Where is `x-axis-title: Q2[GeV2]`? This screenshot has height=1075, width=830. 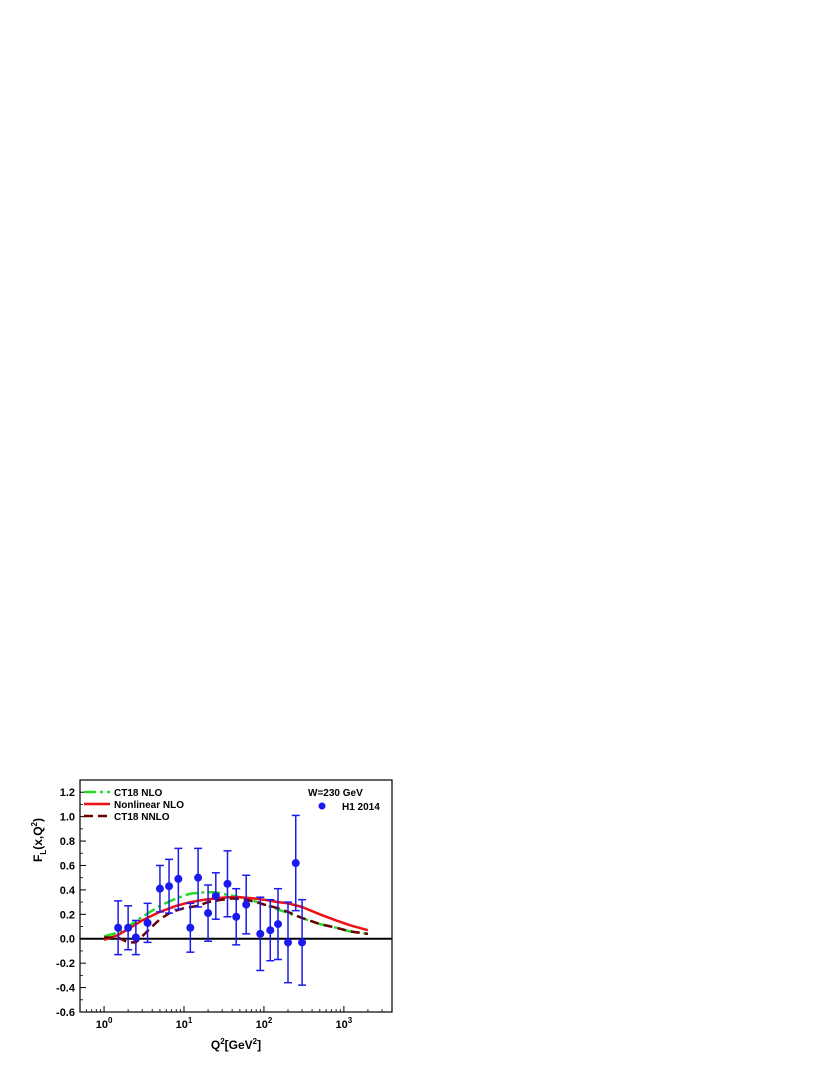 x-axis-title: Q2[GeV2] is located at coordinates (236, 1044).